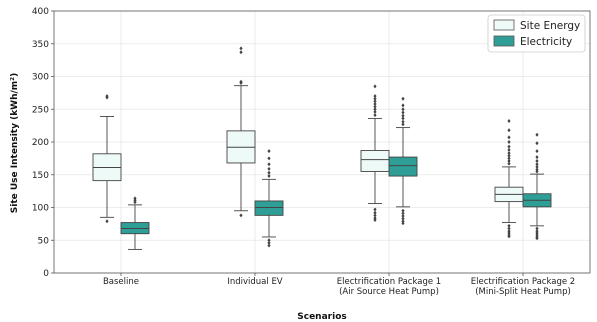 The image size is (597, 322). Describe the element at coordinates (269, 198) in the screenshot. I see `box-electricity-individual-ev` at that location.